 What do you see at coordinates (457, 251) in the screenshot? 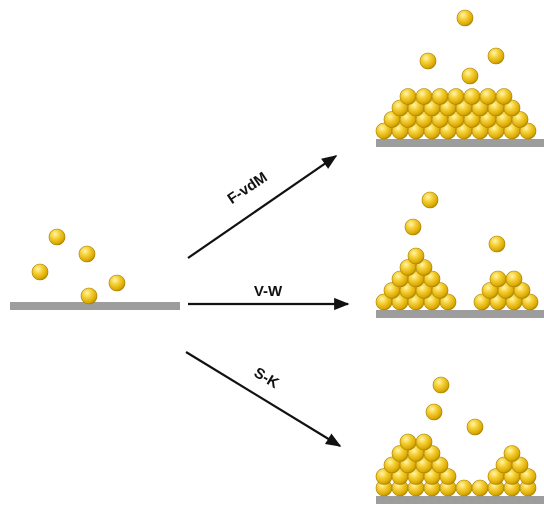
I see `atoms-vw-island-growth` at bounding box center [457, 251].